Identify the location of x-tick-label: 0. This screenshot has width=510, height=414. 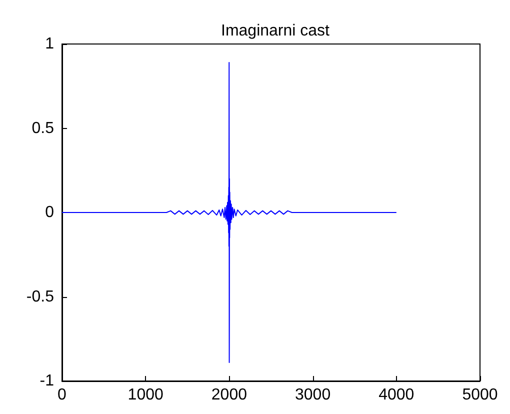
(62, 395).